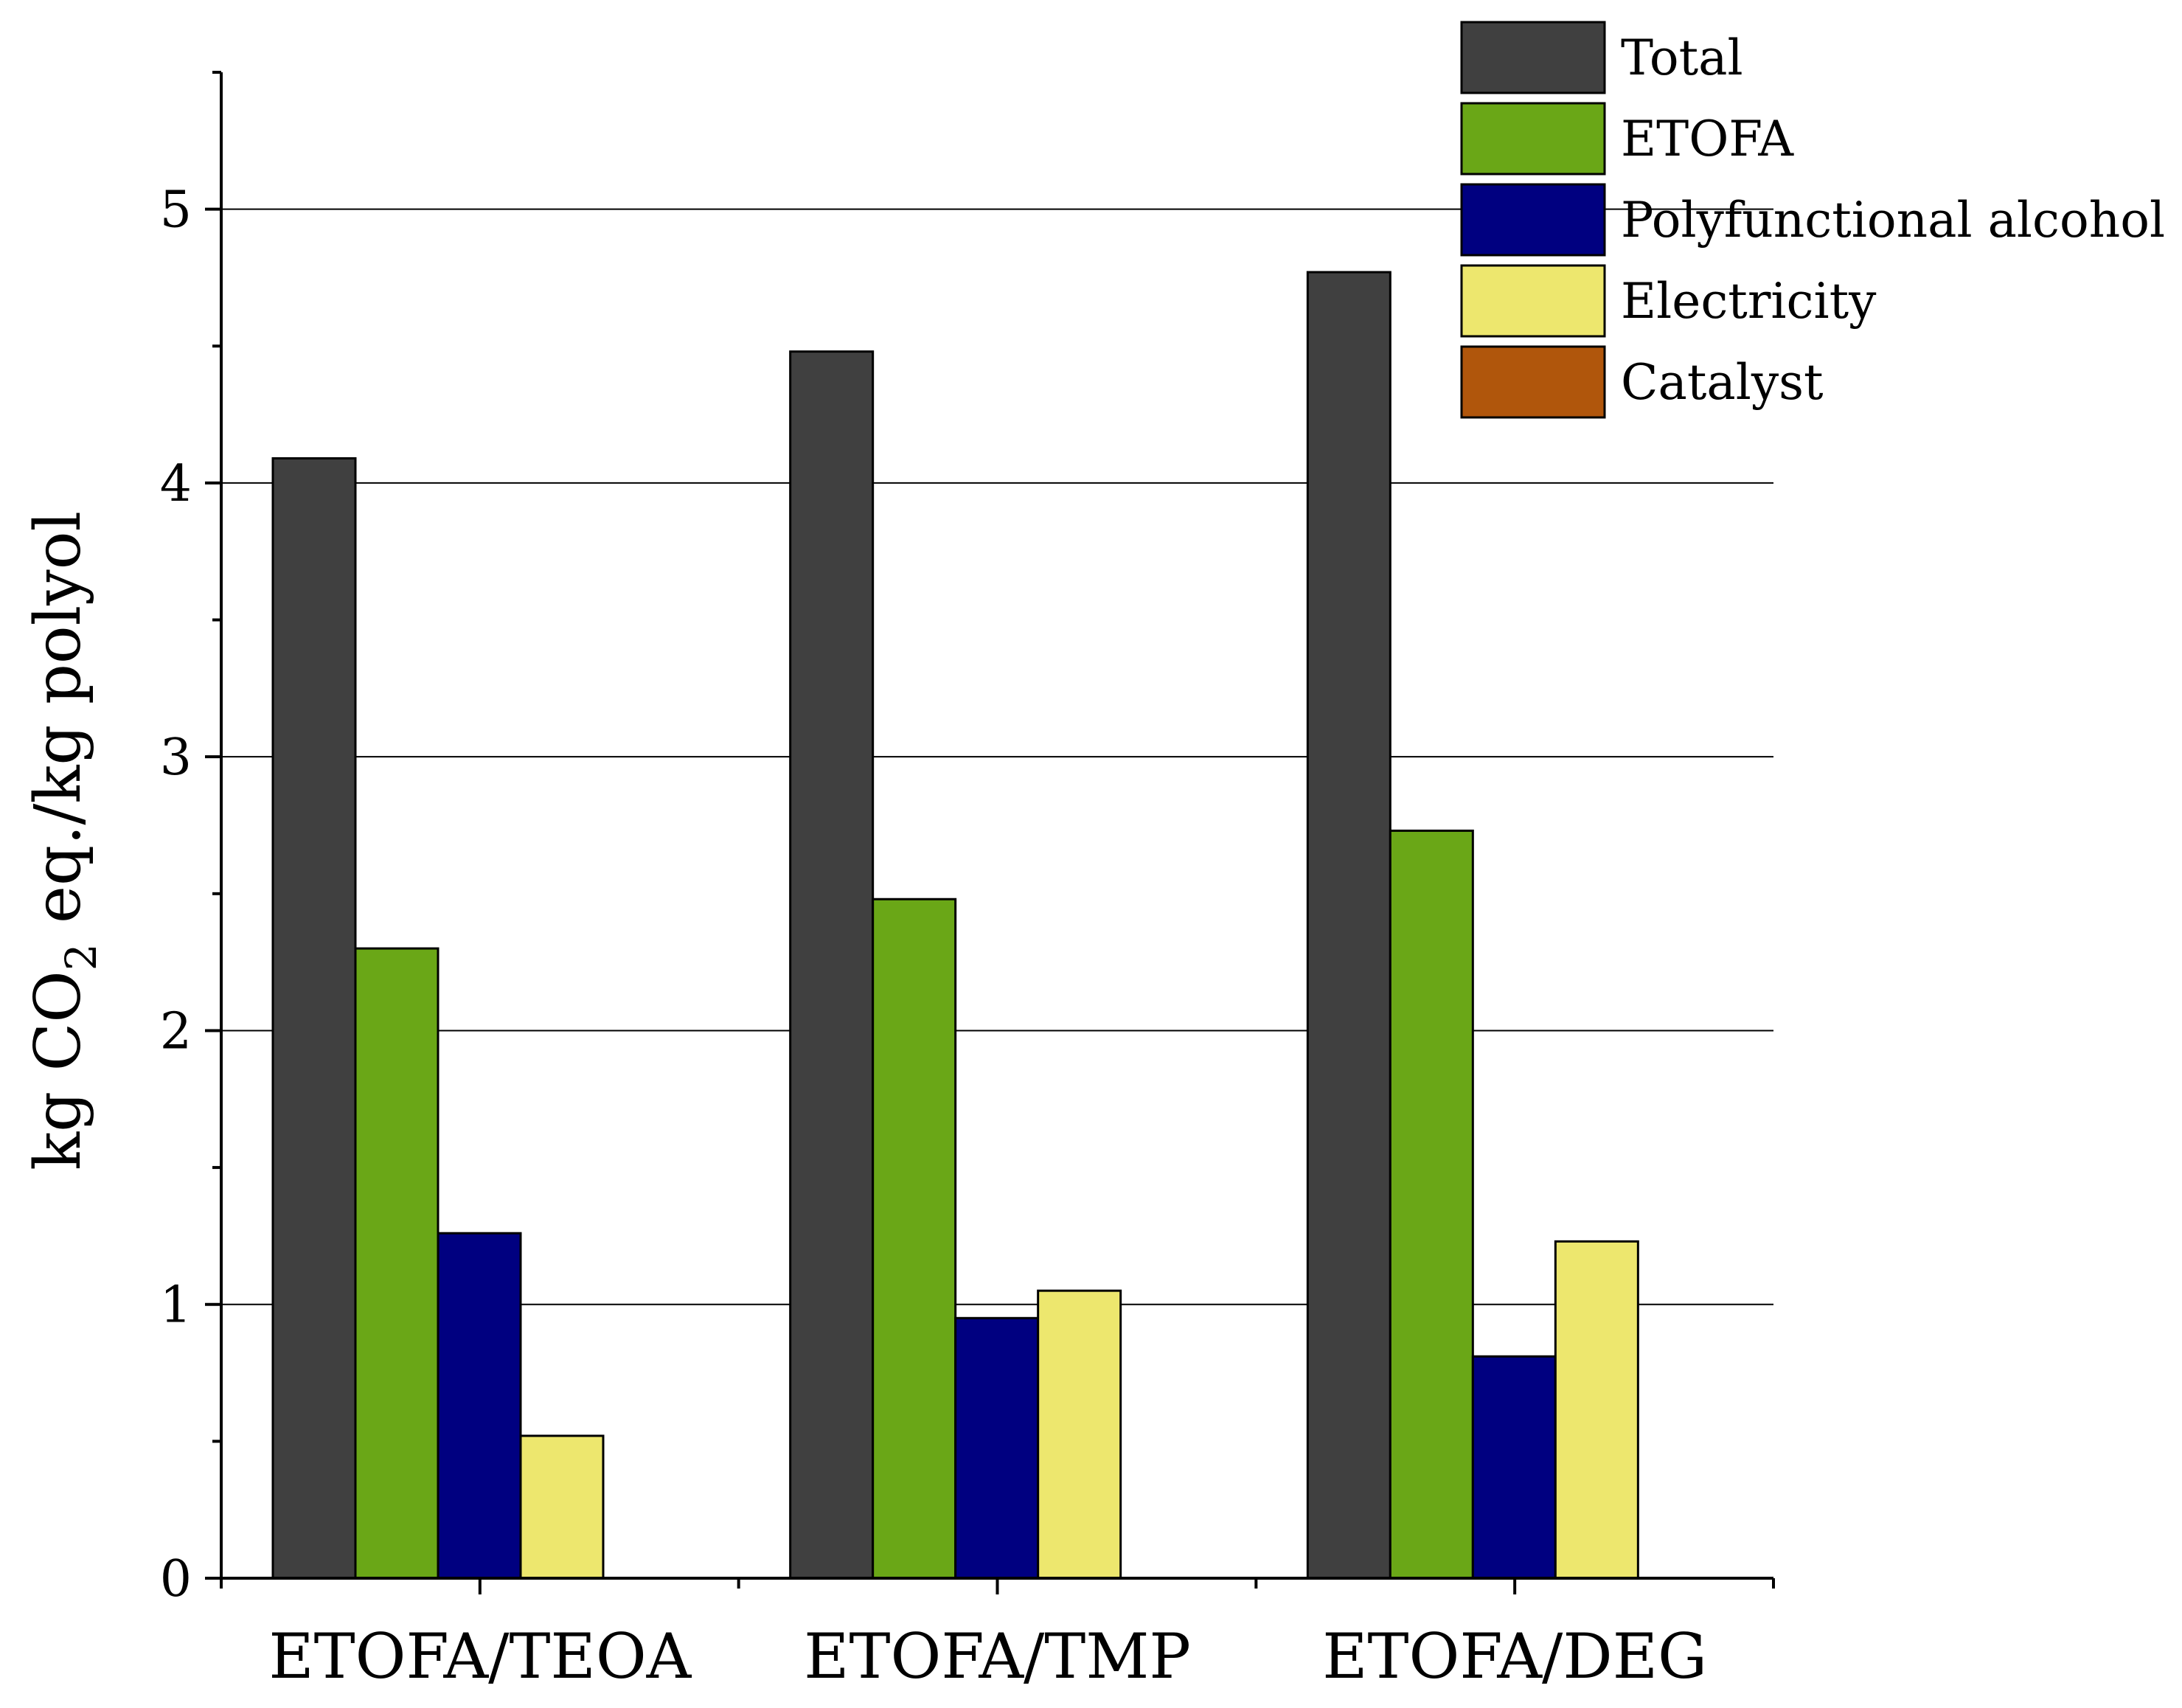  I want to click on y-axis-label-prefix: kg CO, so click(58, 1070).